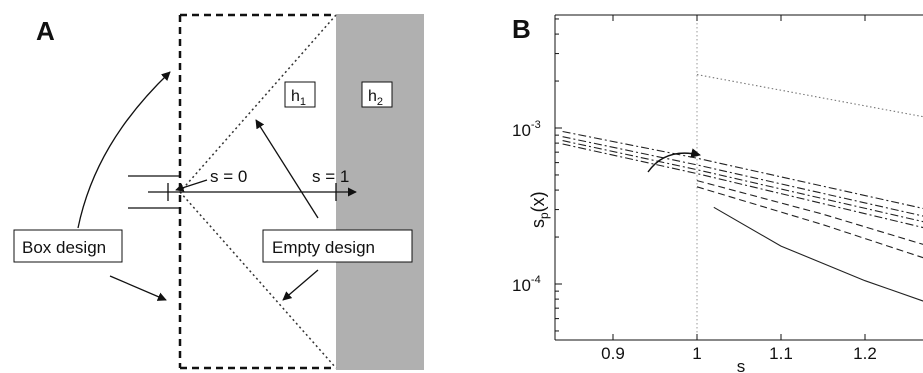  I want to click on empty-design-label: Empty design, so click(323, 247).